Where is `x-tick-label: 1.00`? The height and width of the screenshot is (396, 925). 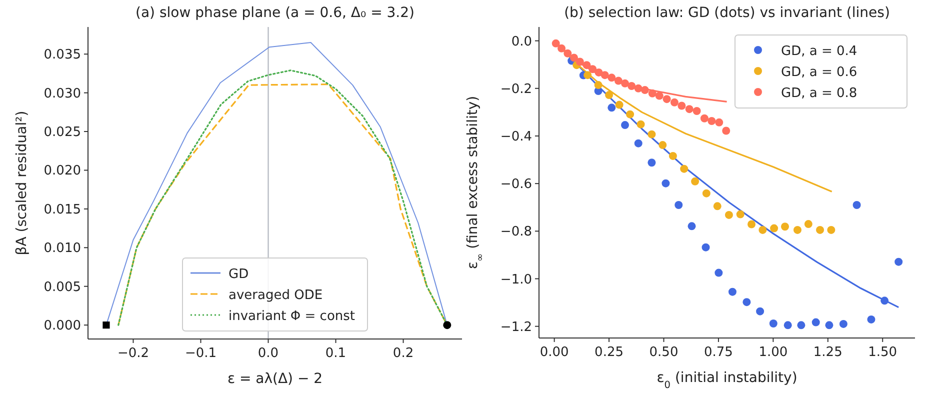
x-tick-label: 1.00 is located at coordinates (773, 352).